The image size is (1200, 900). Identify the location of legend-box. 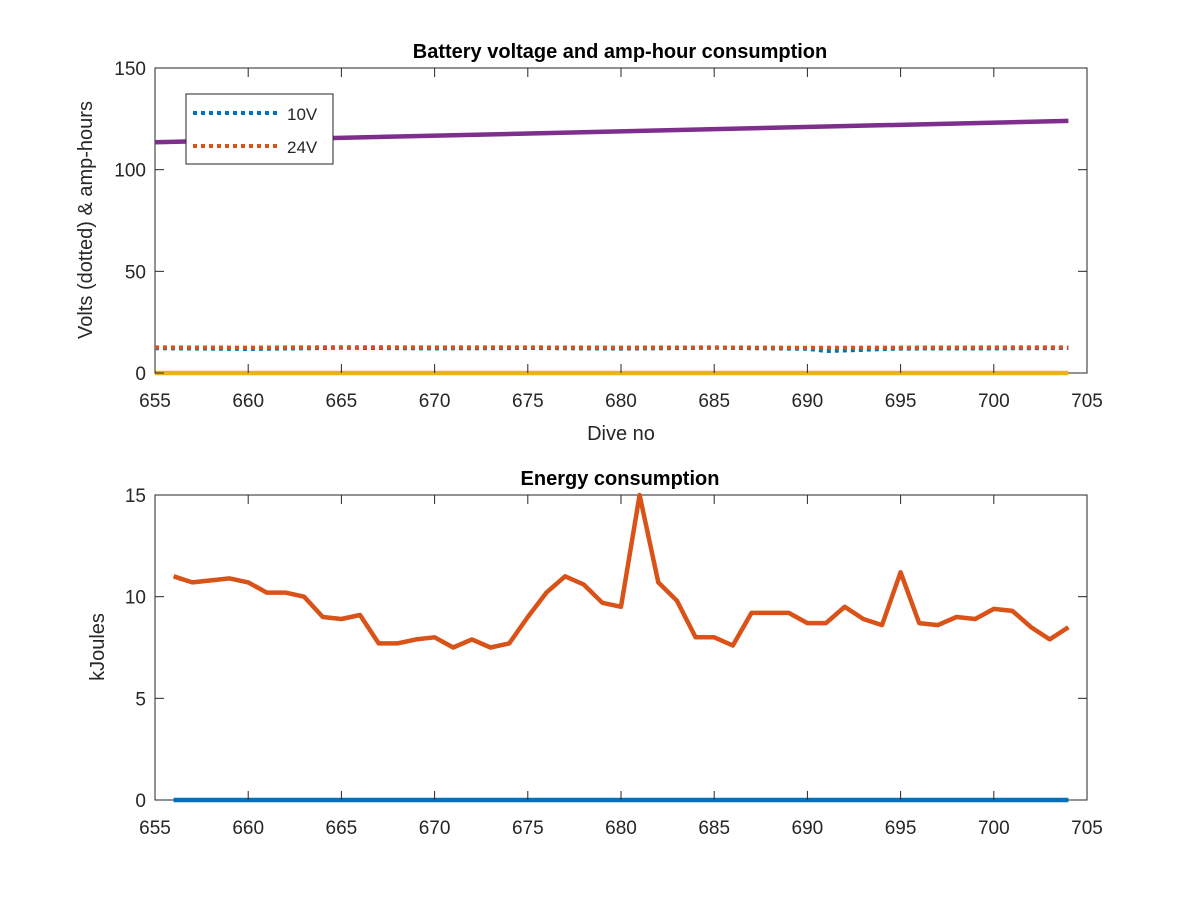
(259, 129).